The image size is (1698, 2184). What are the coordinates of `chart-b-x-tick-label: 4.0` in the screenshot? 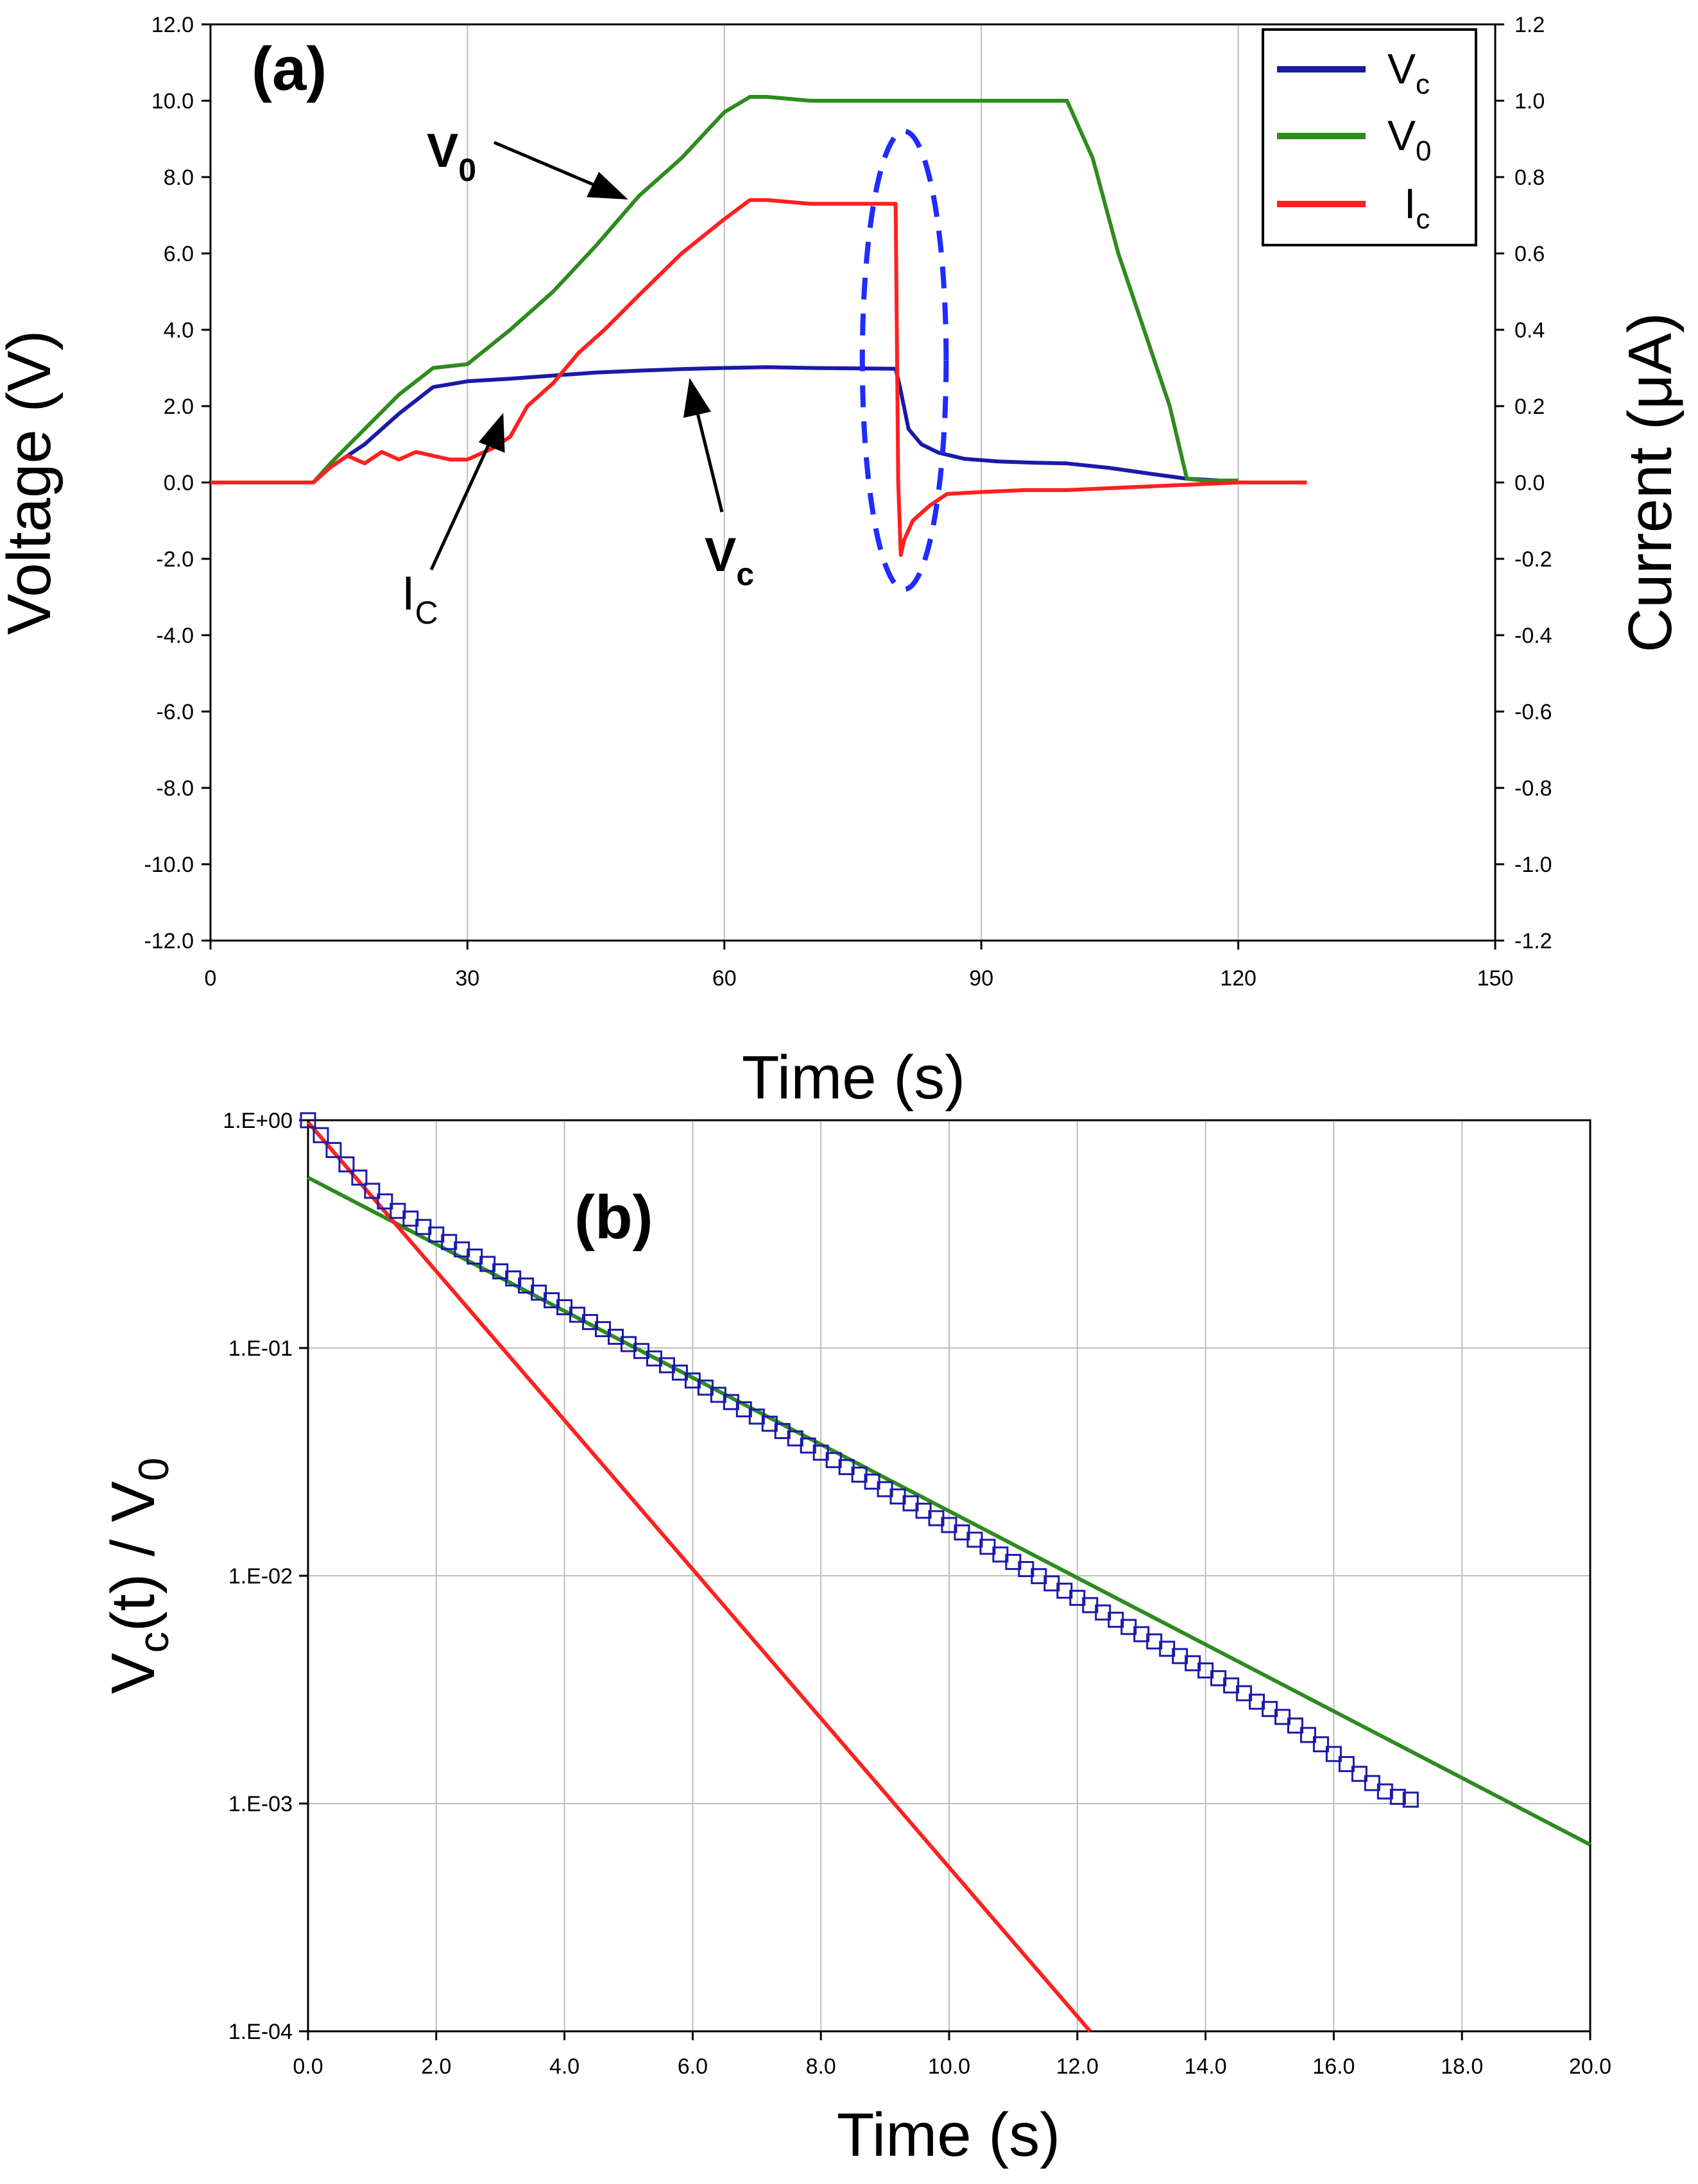 It's located at (564, 2066).